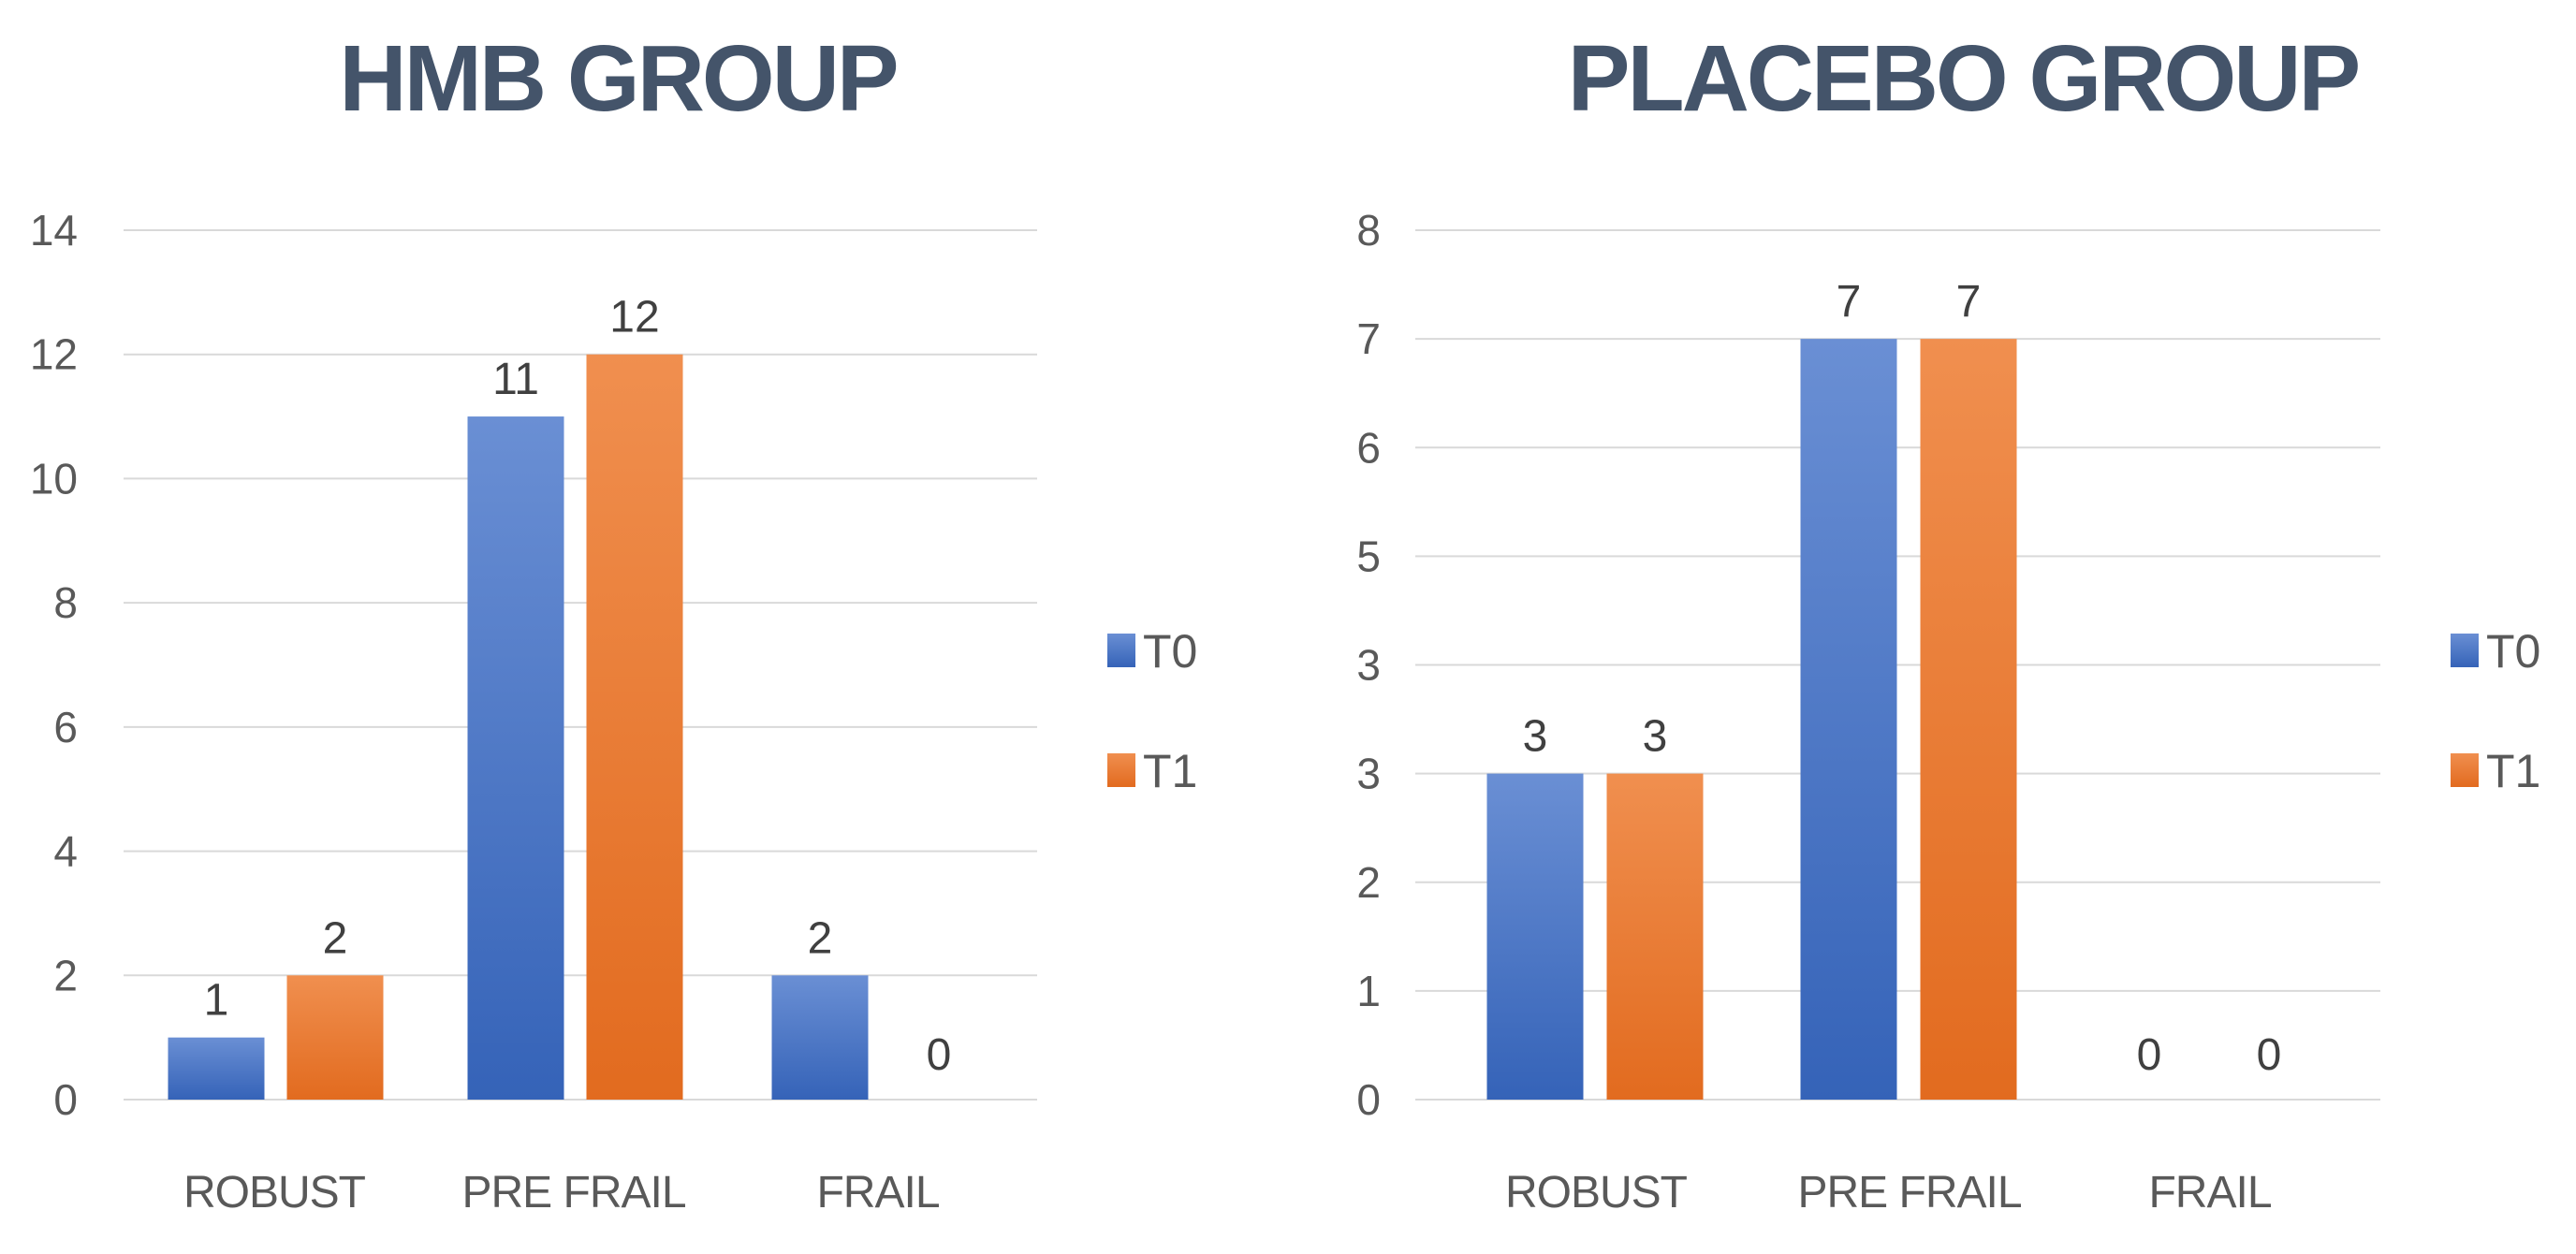 This screenshot has width=2576, height=1254. I want to click on y-tick-label: 7, so click(1368, 338).